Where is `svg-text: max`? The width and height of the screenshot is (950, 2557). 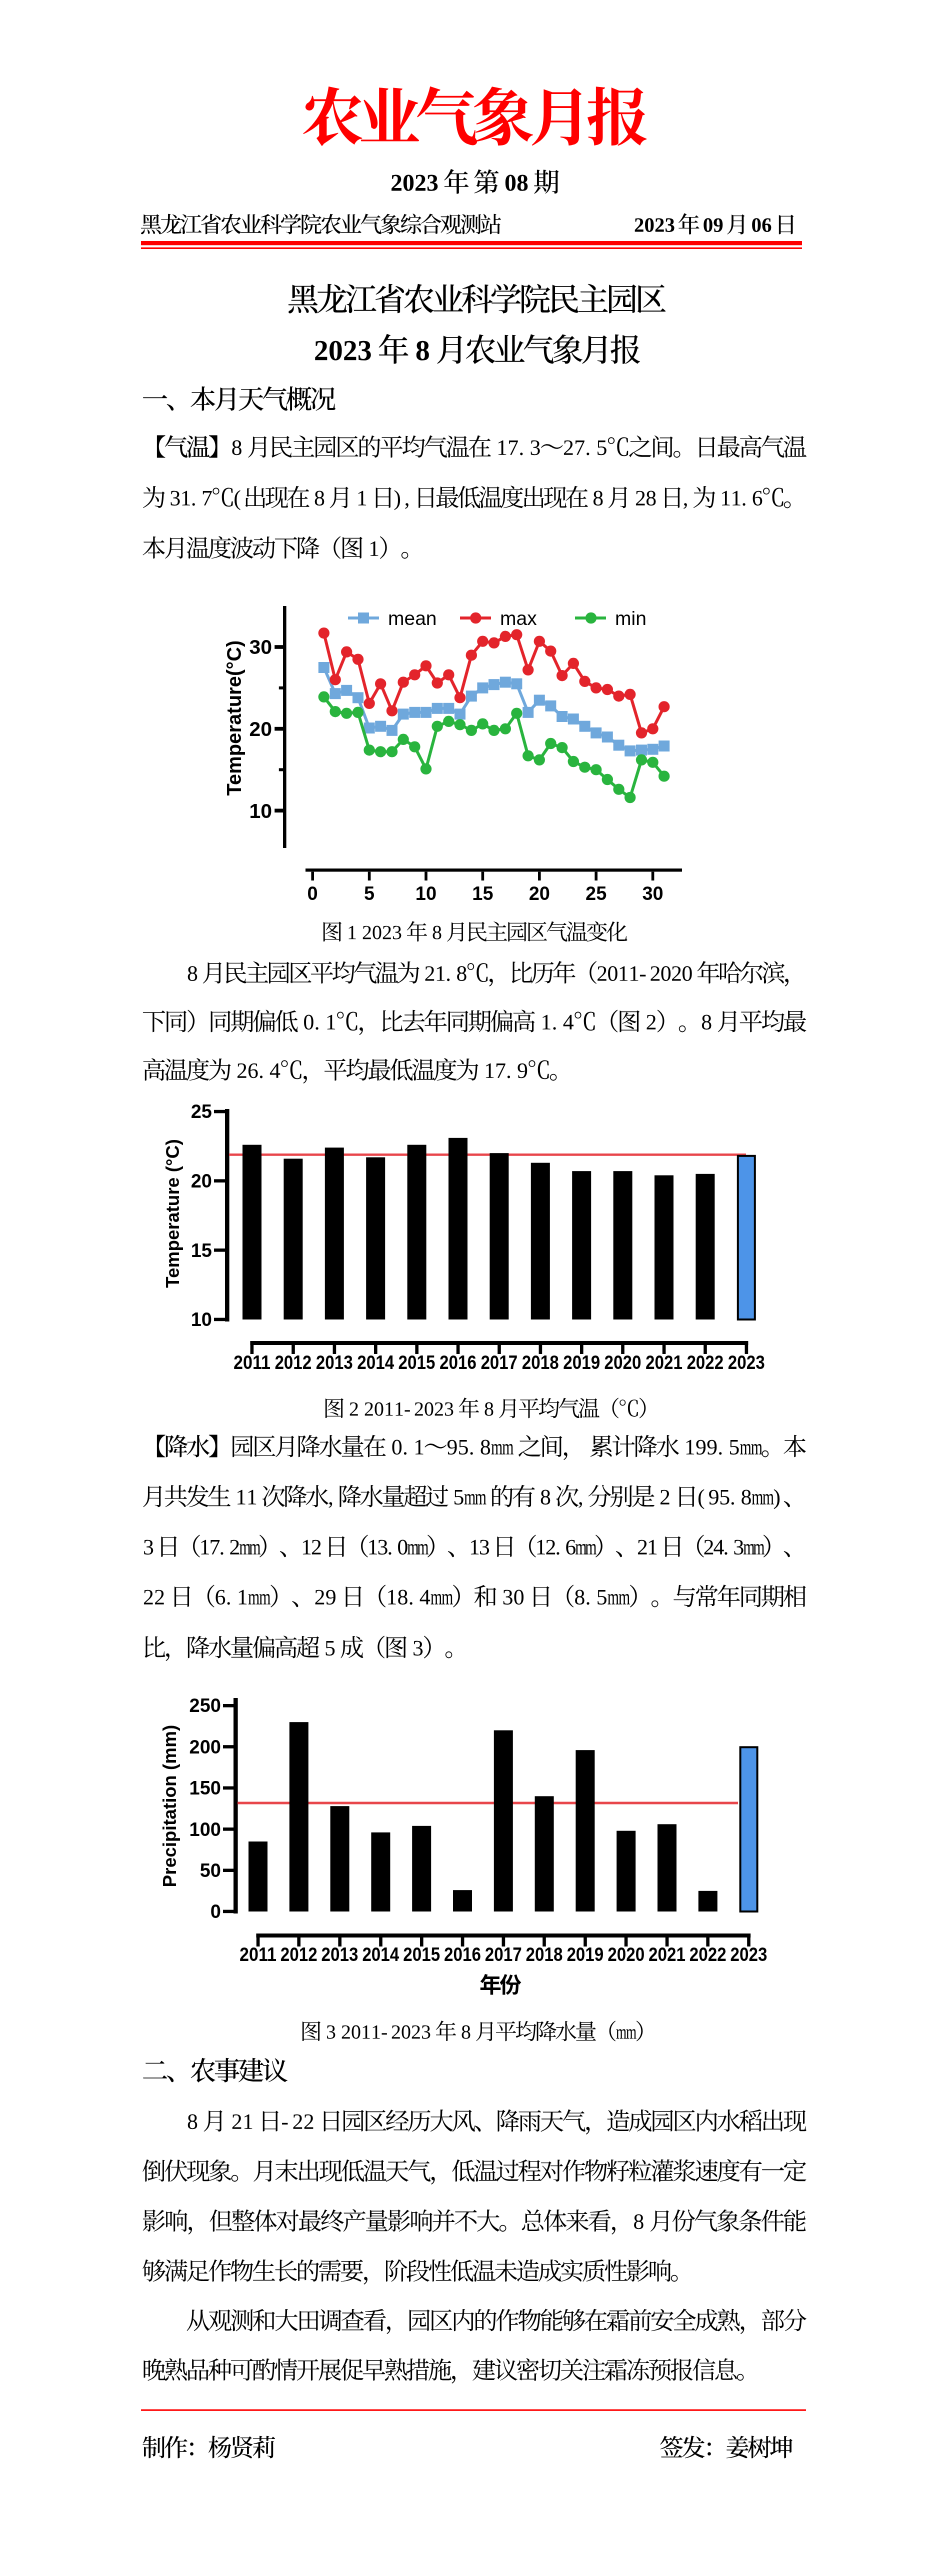 svg-text: max is located at coordinates (518, 619).